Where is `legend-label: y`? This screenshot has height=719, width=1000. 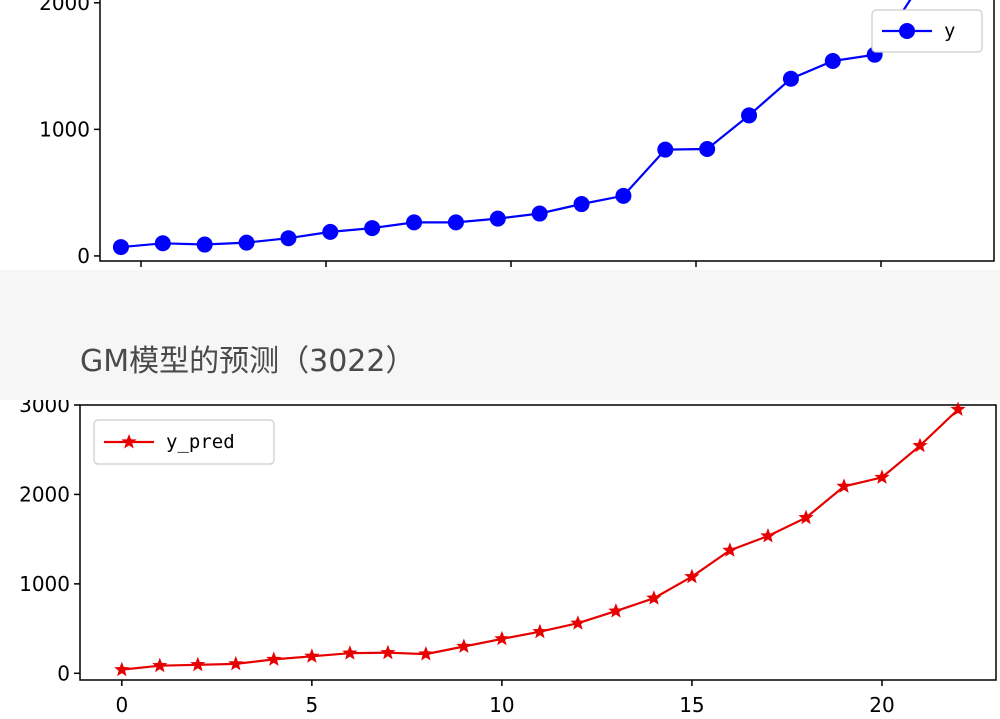 legend-label: y is located at coordinates (949, 31).